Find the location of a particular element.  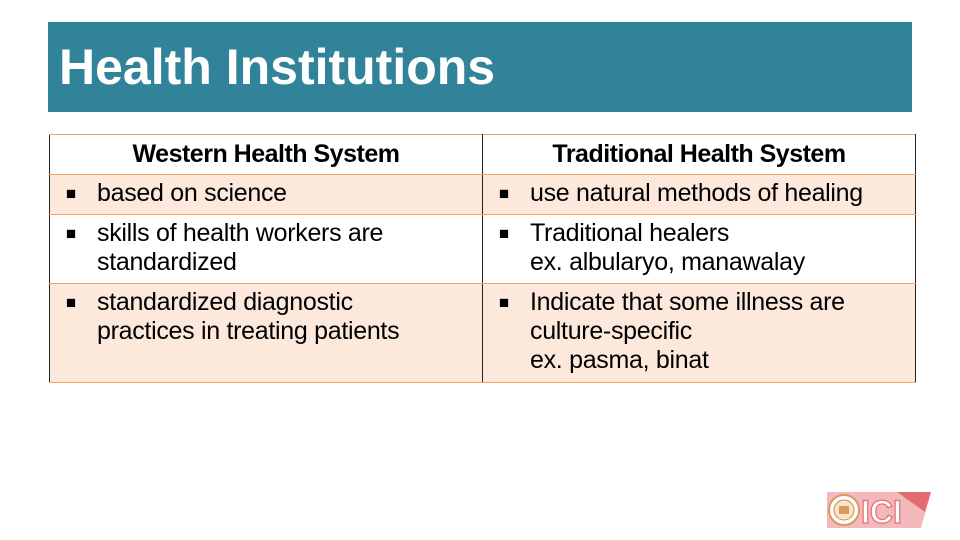

cell-text: standardized is located at coordinates (167, 262).